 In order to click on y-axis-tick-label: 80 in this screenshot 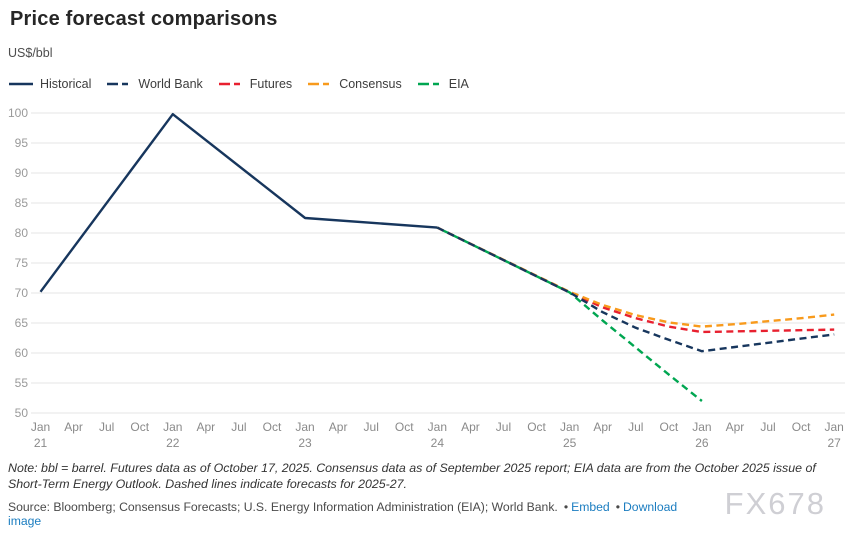, I will do `click(22, 233)`.